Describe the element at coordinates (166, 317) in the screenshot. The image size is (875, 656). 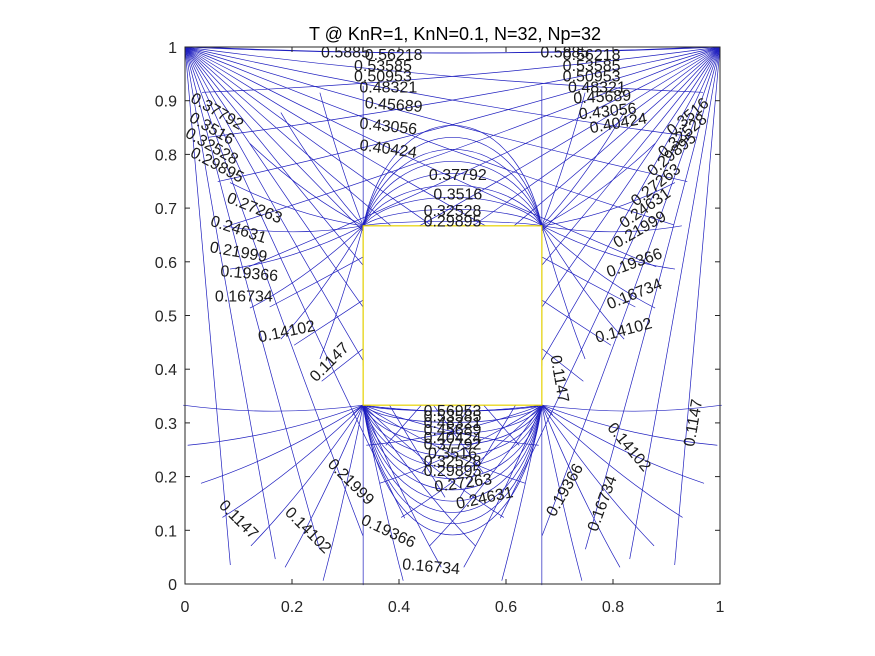
I see `y-tick-label: 0.5` at that location.